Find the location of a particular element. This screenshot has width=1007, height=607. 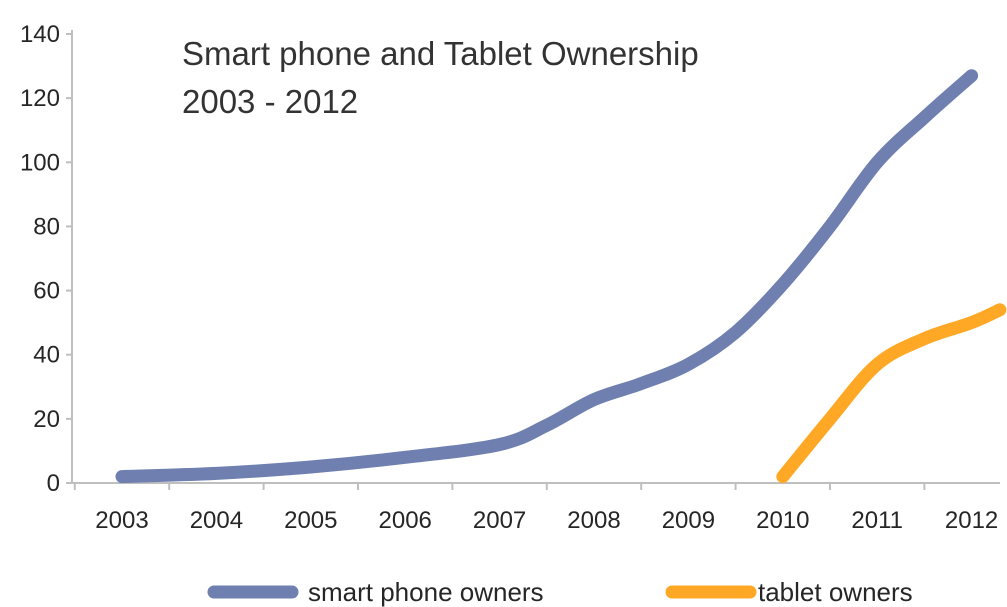

x-tick-label-2003: 2003 is located at coordinates (121, 520).